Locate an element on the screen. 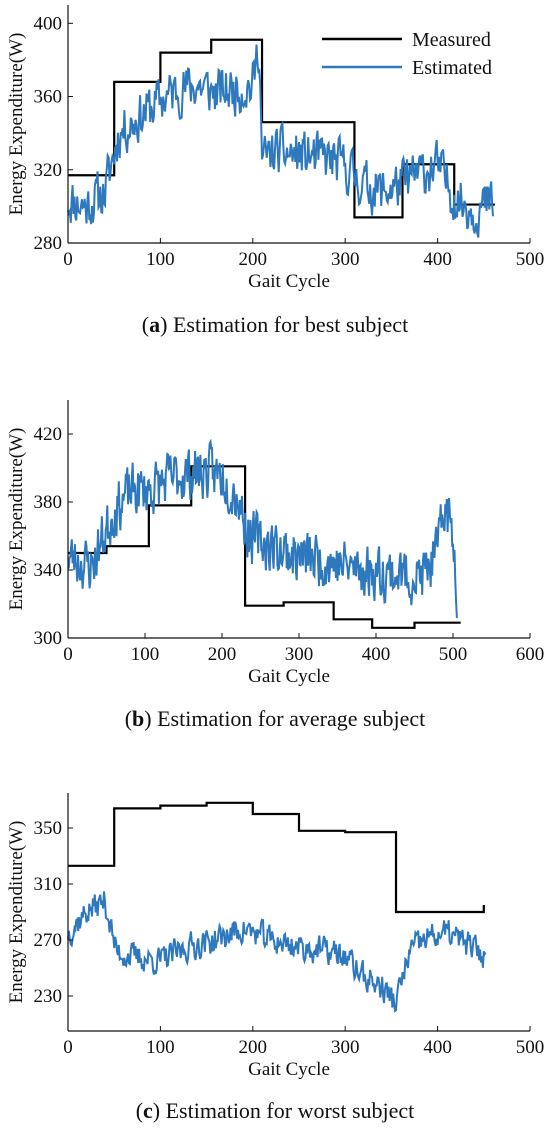  legend-label-measured: Measured is located at coordinates (451, 40).